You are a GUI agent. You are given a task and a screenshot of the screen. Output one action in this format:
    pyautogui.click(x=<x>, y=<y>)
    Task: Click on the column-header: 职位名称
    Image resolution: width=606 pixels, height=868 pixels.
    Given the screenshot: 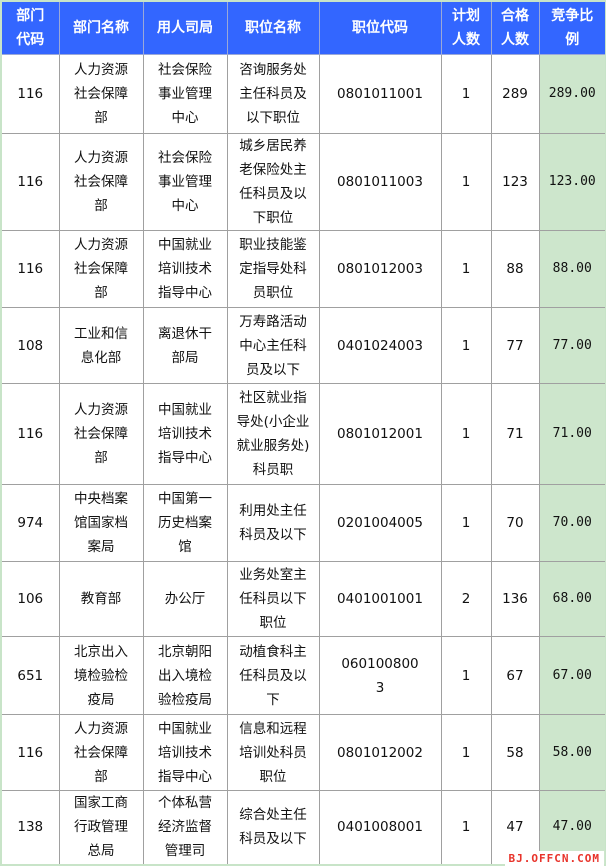 What is the action you would take?
    pyautogui.click(x=273, y=27)
    